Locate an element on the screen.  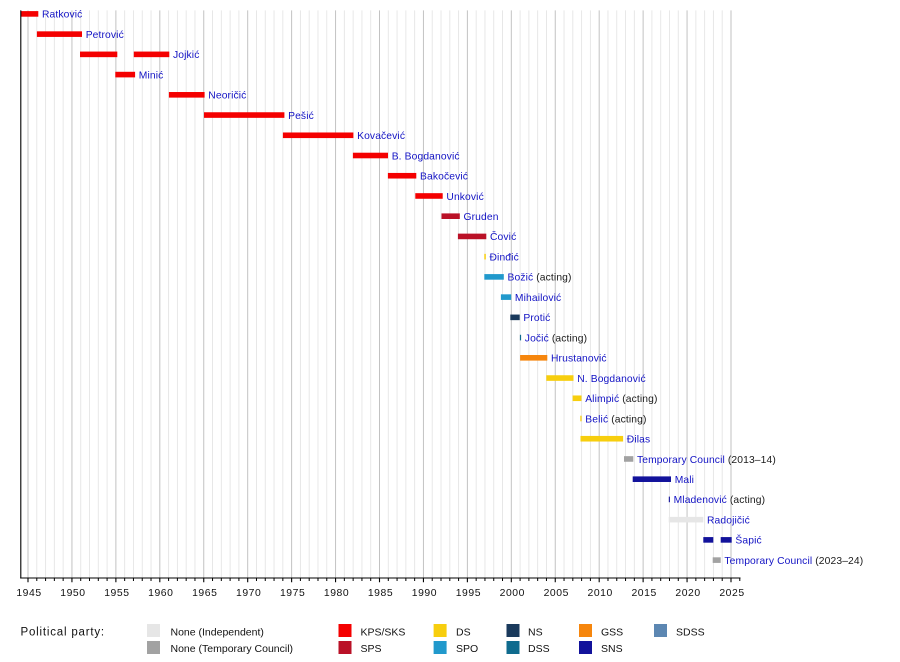
svg-text: Belić (acting) is located at coordinates (615, 419).